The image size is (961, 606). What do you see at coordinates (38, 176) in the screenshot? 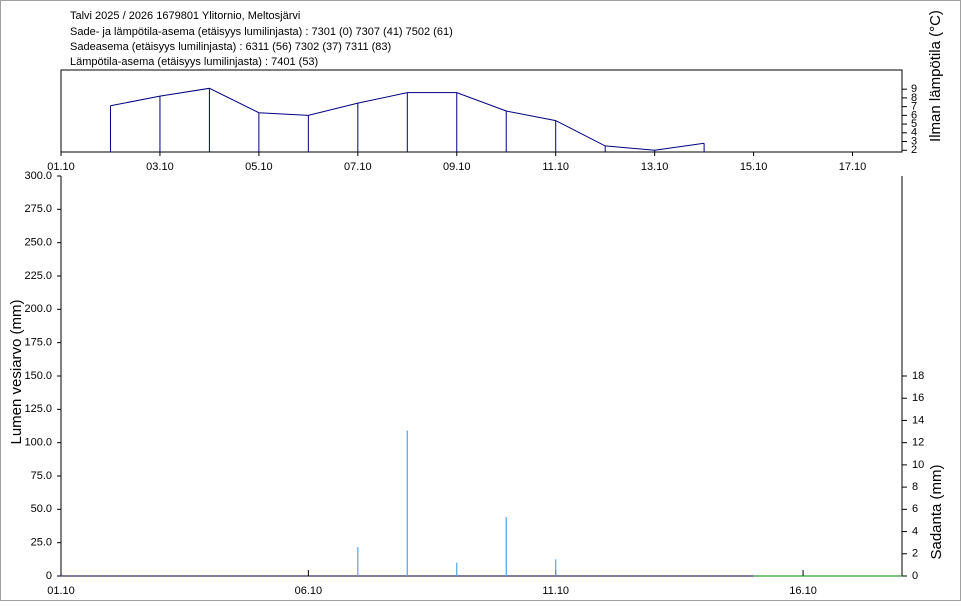
I see `y-tick-label: 300.0` at bounding box center [38, 176].